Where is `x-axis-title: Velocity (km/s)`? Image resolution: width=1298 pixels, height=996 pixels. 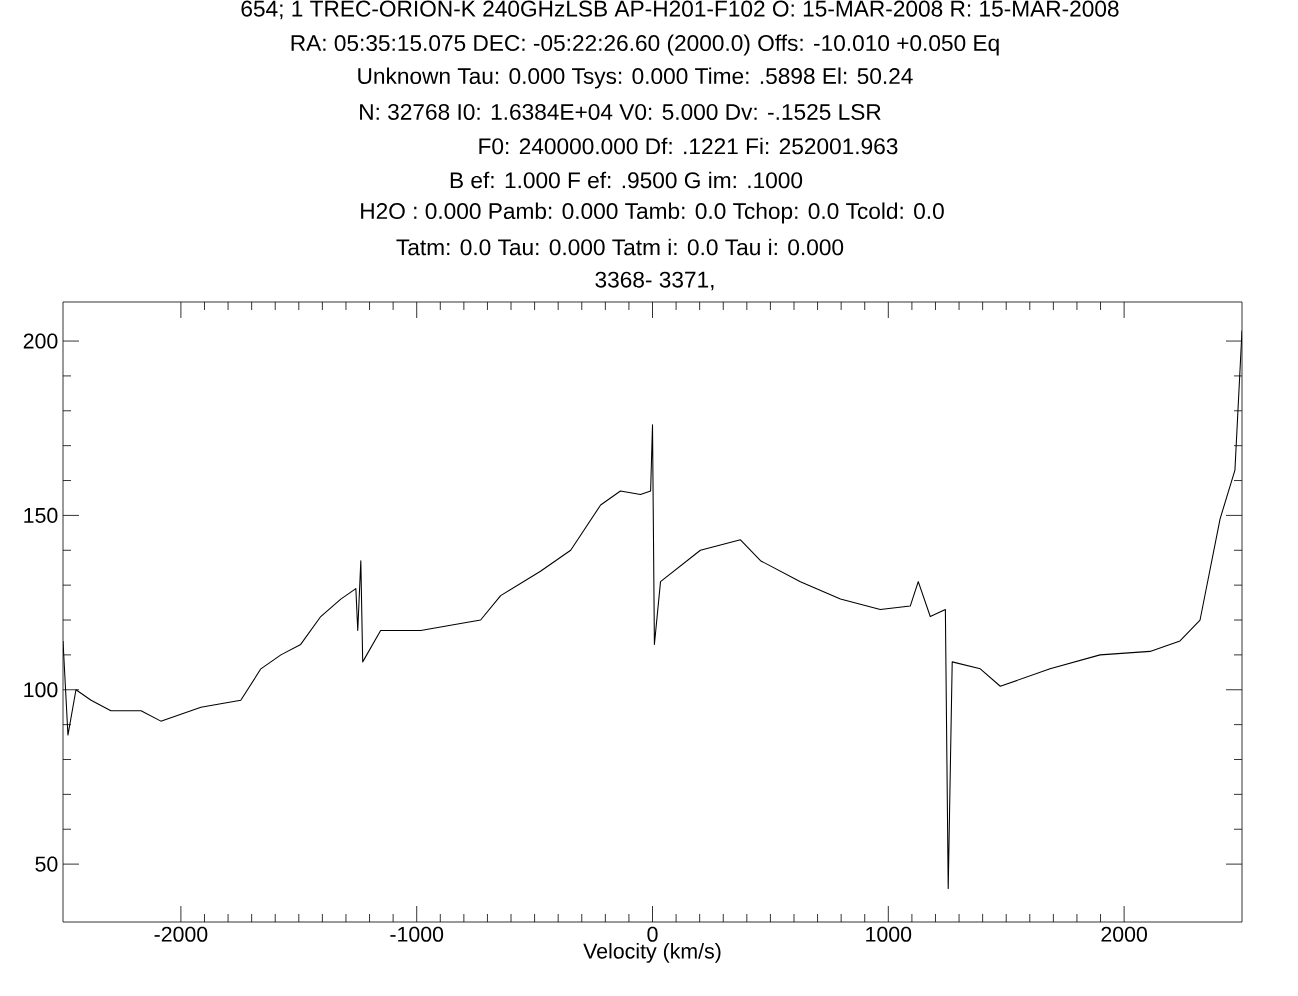
x-axis-title: Velocity (km/s) is located at coordinates (652, 952).